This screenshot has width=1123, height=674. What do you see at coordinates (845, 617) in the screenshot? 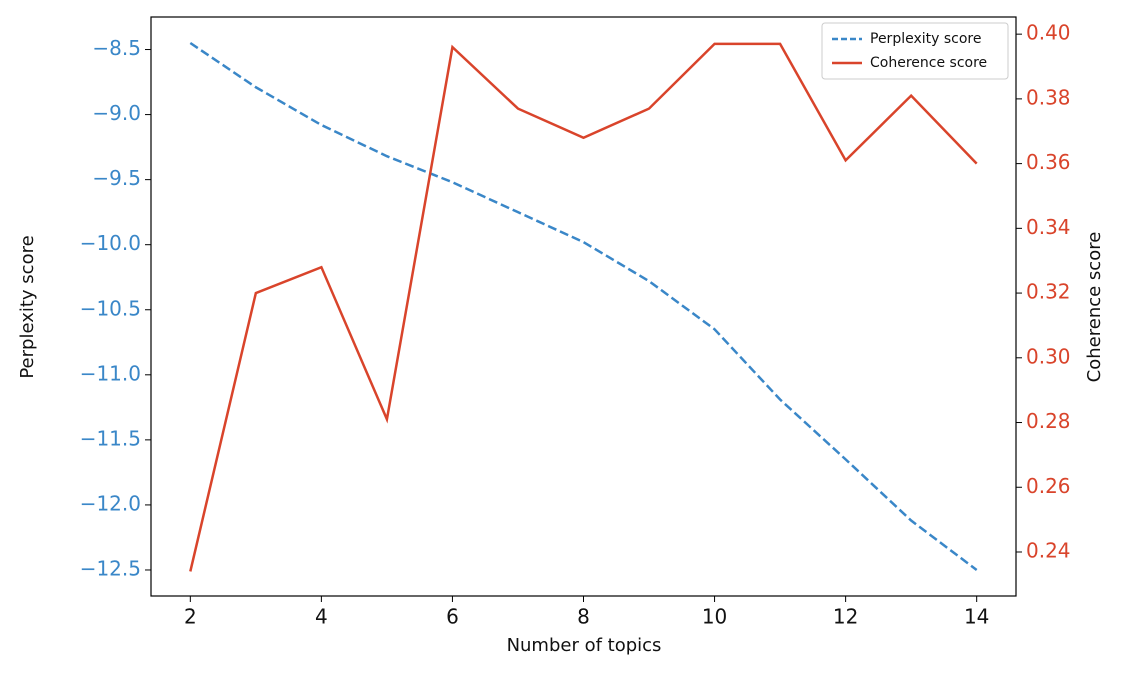
I see `x-tick-label: 12` at bounding box center [845, 617].